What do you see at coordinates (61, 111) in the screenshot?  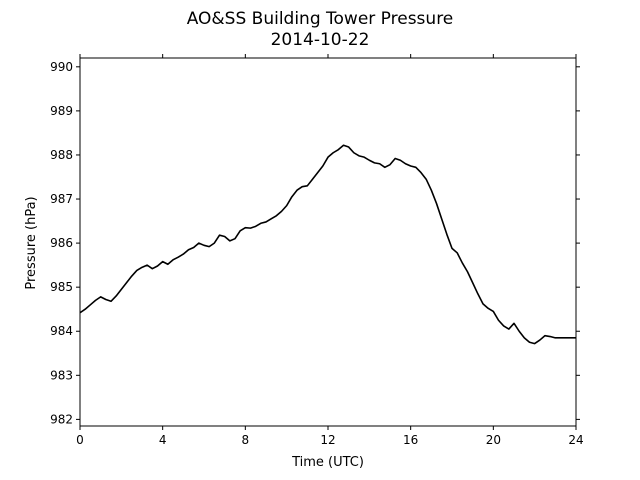 I see `y-tick-label: 989` at bounding box center [61, 111].